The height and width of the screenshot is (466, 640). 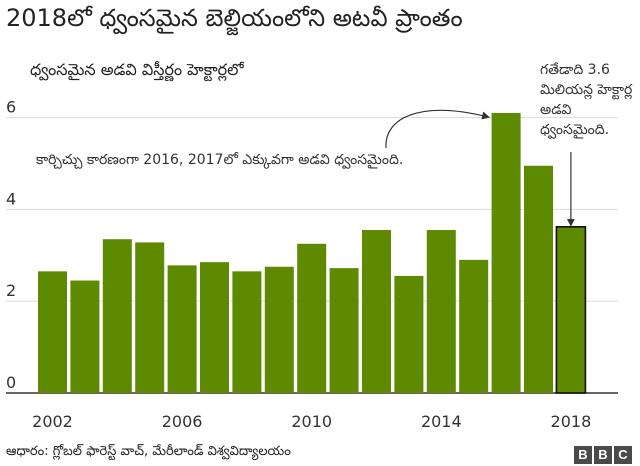 I want to click on bar-2004, so click(x=117, y=316).